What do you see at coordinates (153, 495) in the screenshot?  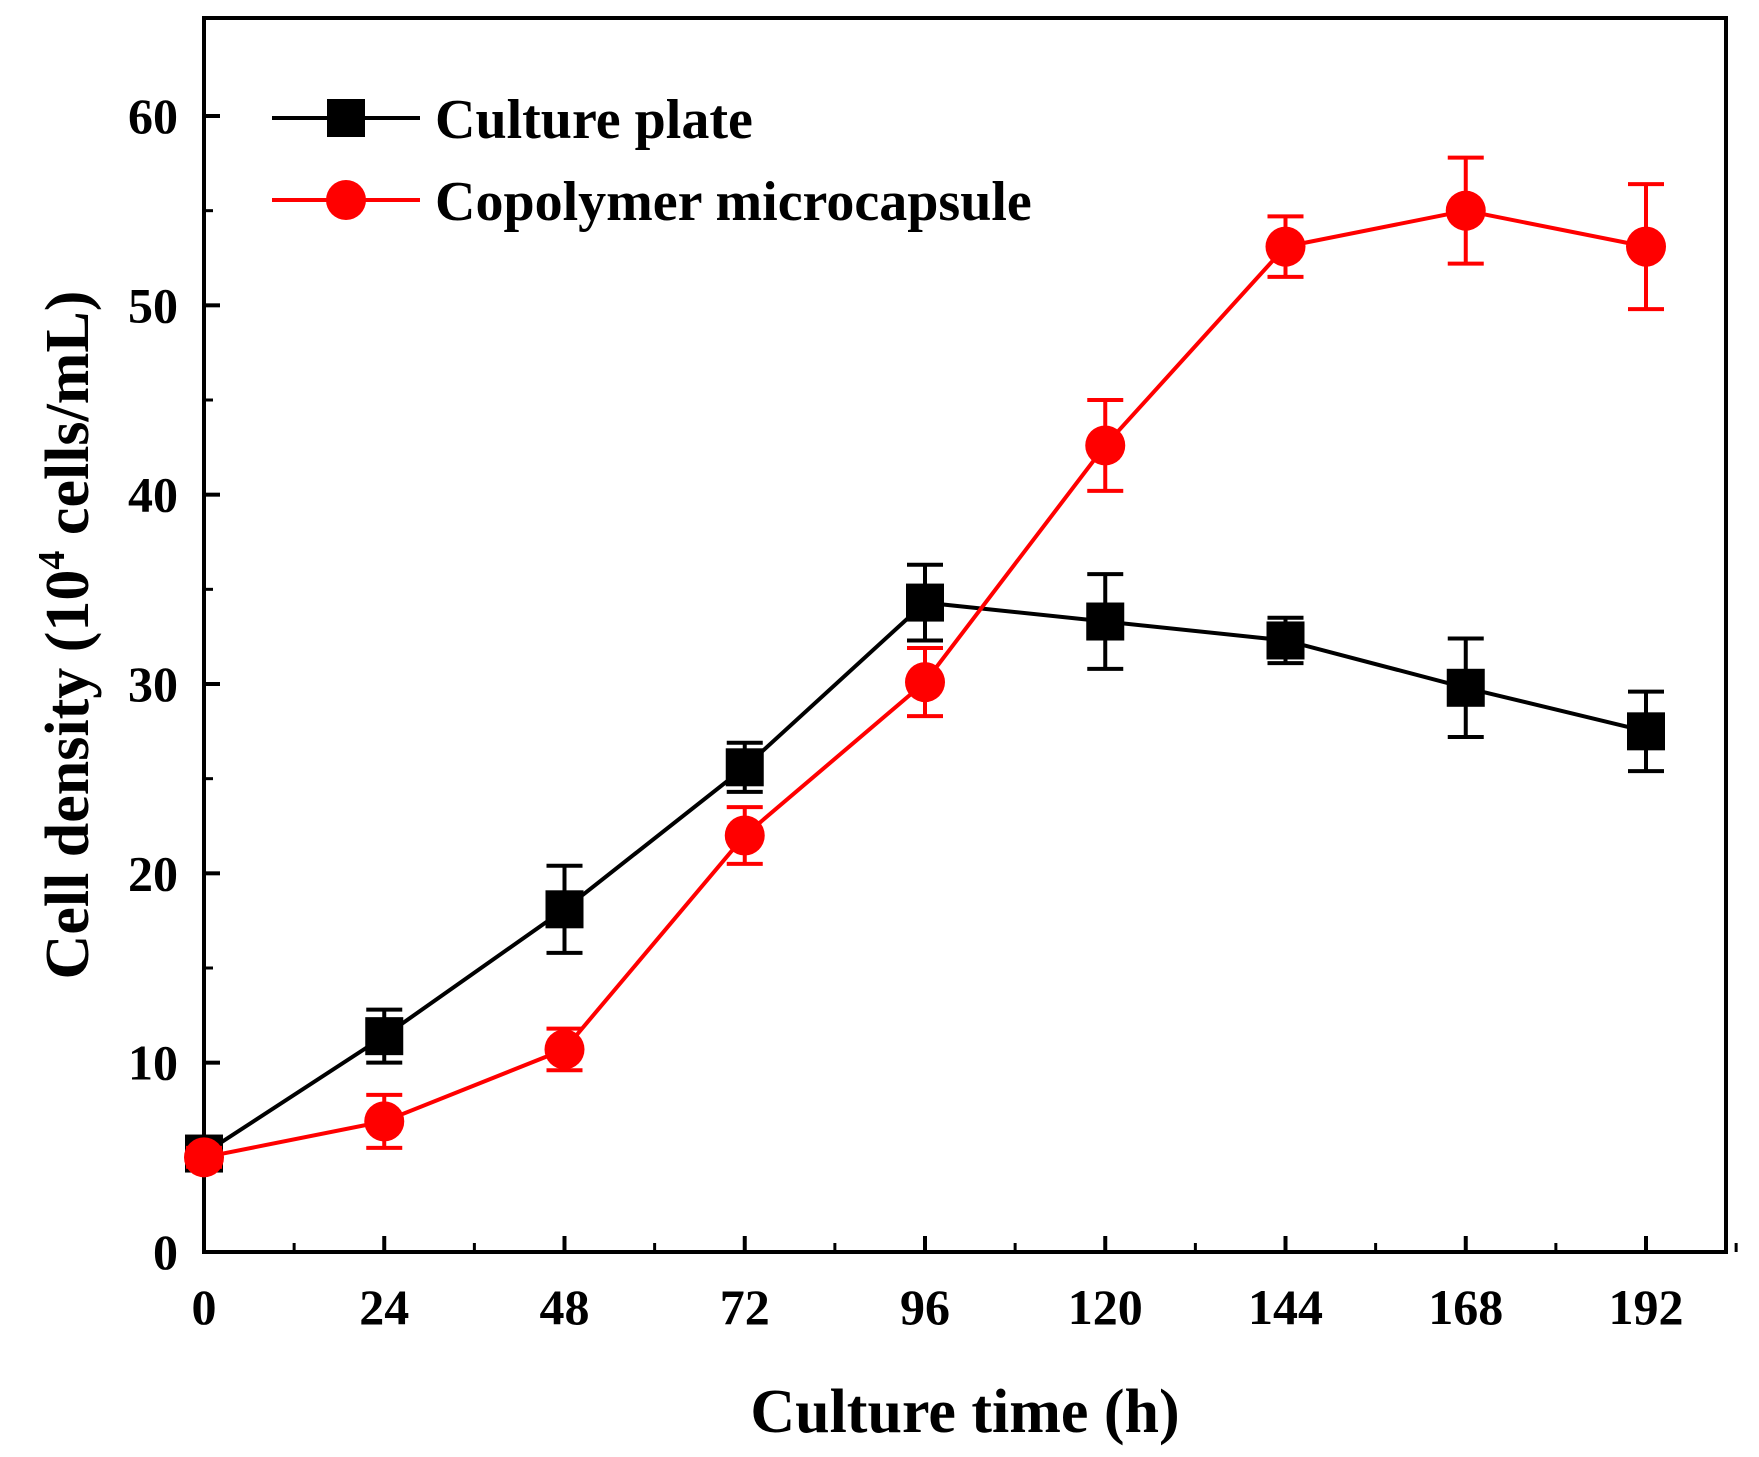 I see `y-tick-label: 40` at bounding box center [153, 495].